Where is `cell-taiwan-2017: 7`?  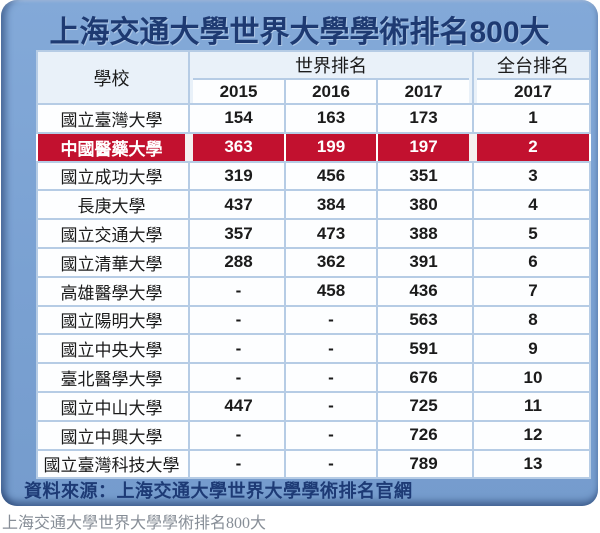 cell-taiwan-2017: 7 is located at coordinates (534, 291).